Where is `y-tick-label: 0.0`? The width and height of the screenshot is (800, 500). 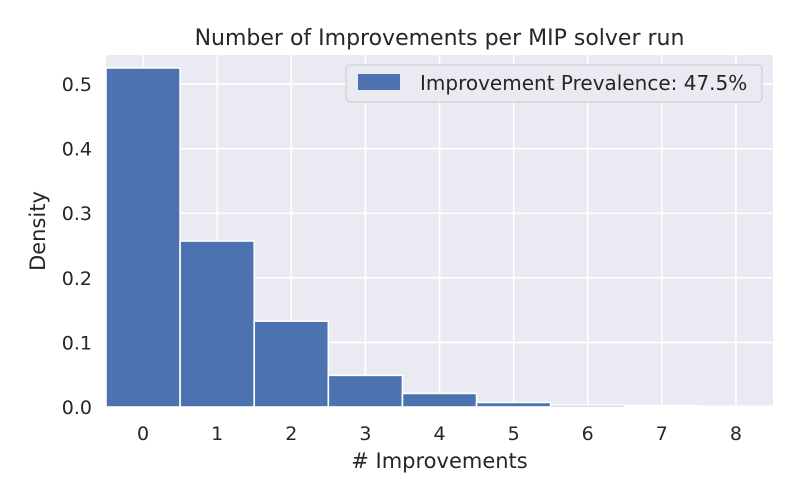 y-tick-label: 0.0 is located at coordinates (77, 408).